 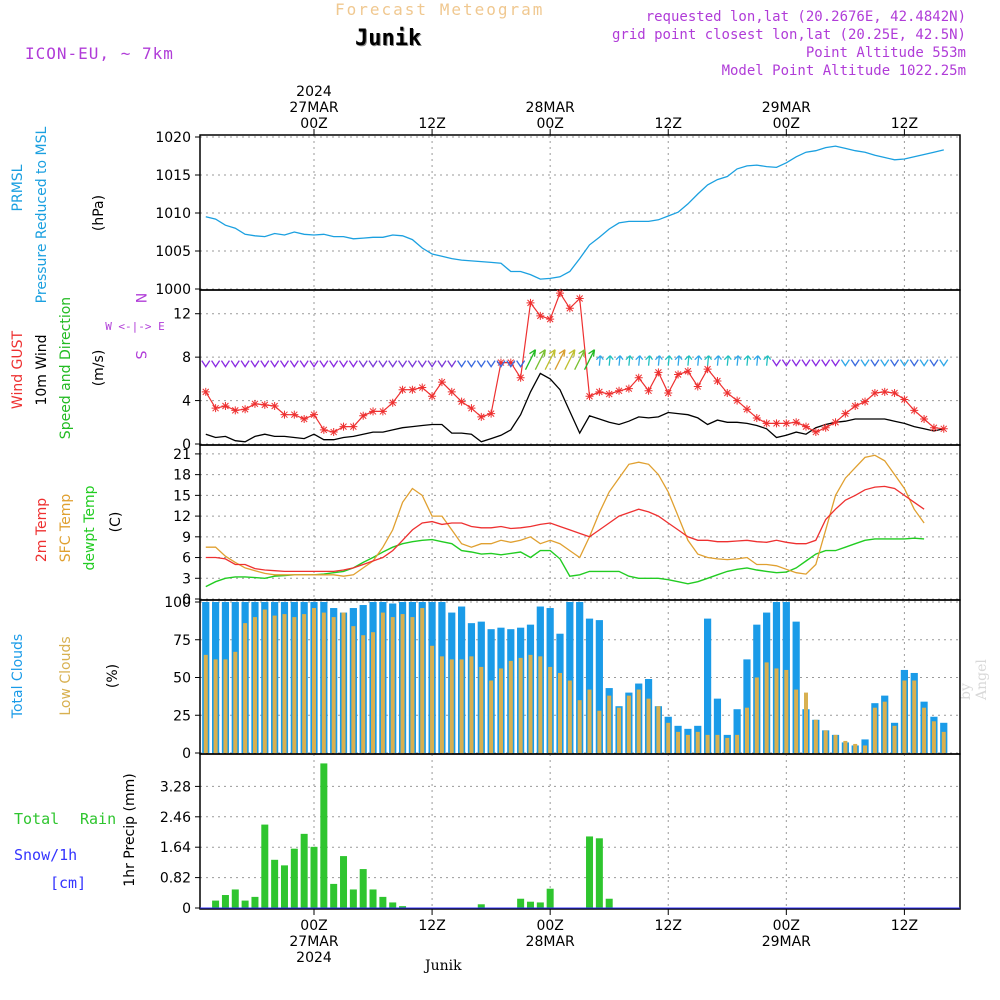 I want to click on ytick-label: 1010, so click(x=173, y=214).